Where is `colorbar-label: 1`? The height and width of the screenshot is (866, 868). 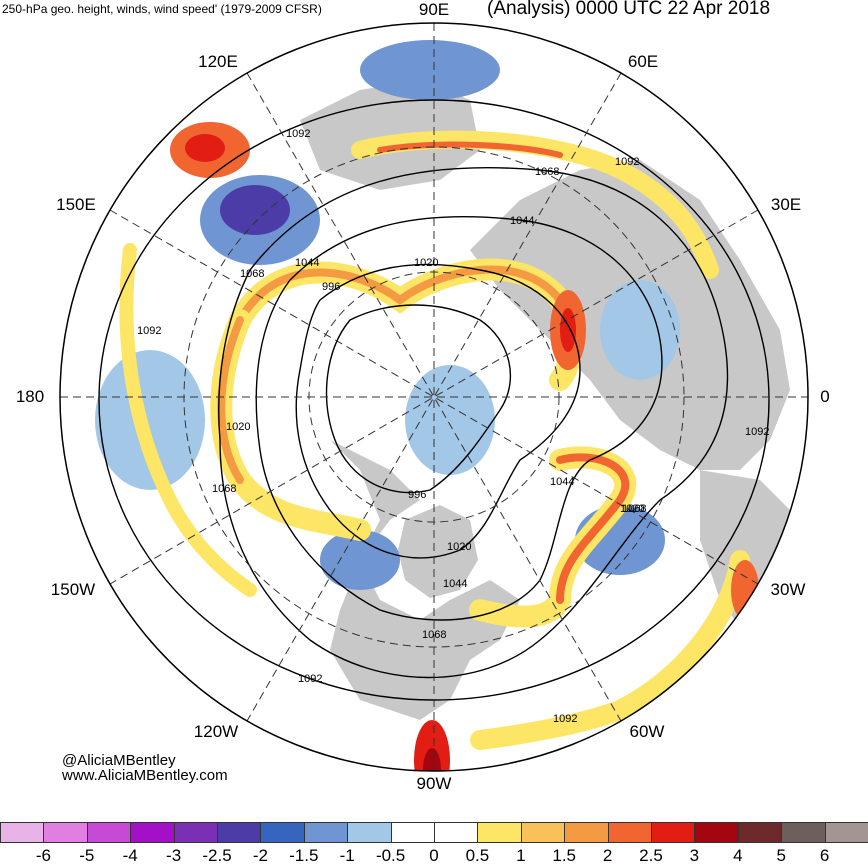 colorbar-label: 1 is located at coordinates (521, 855).